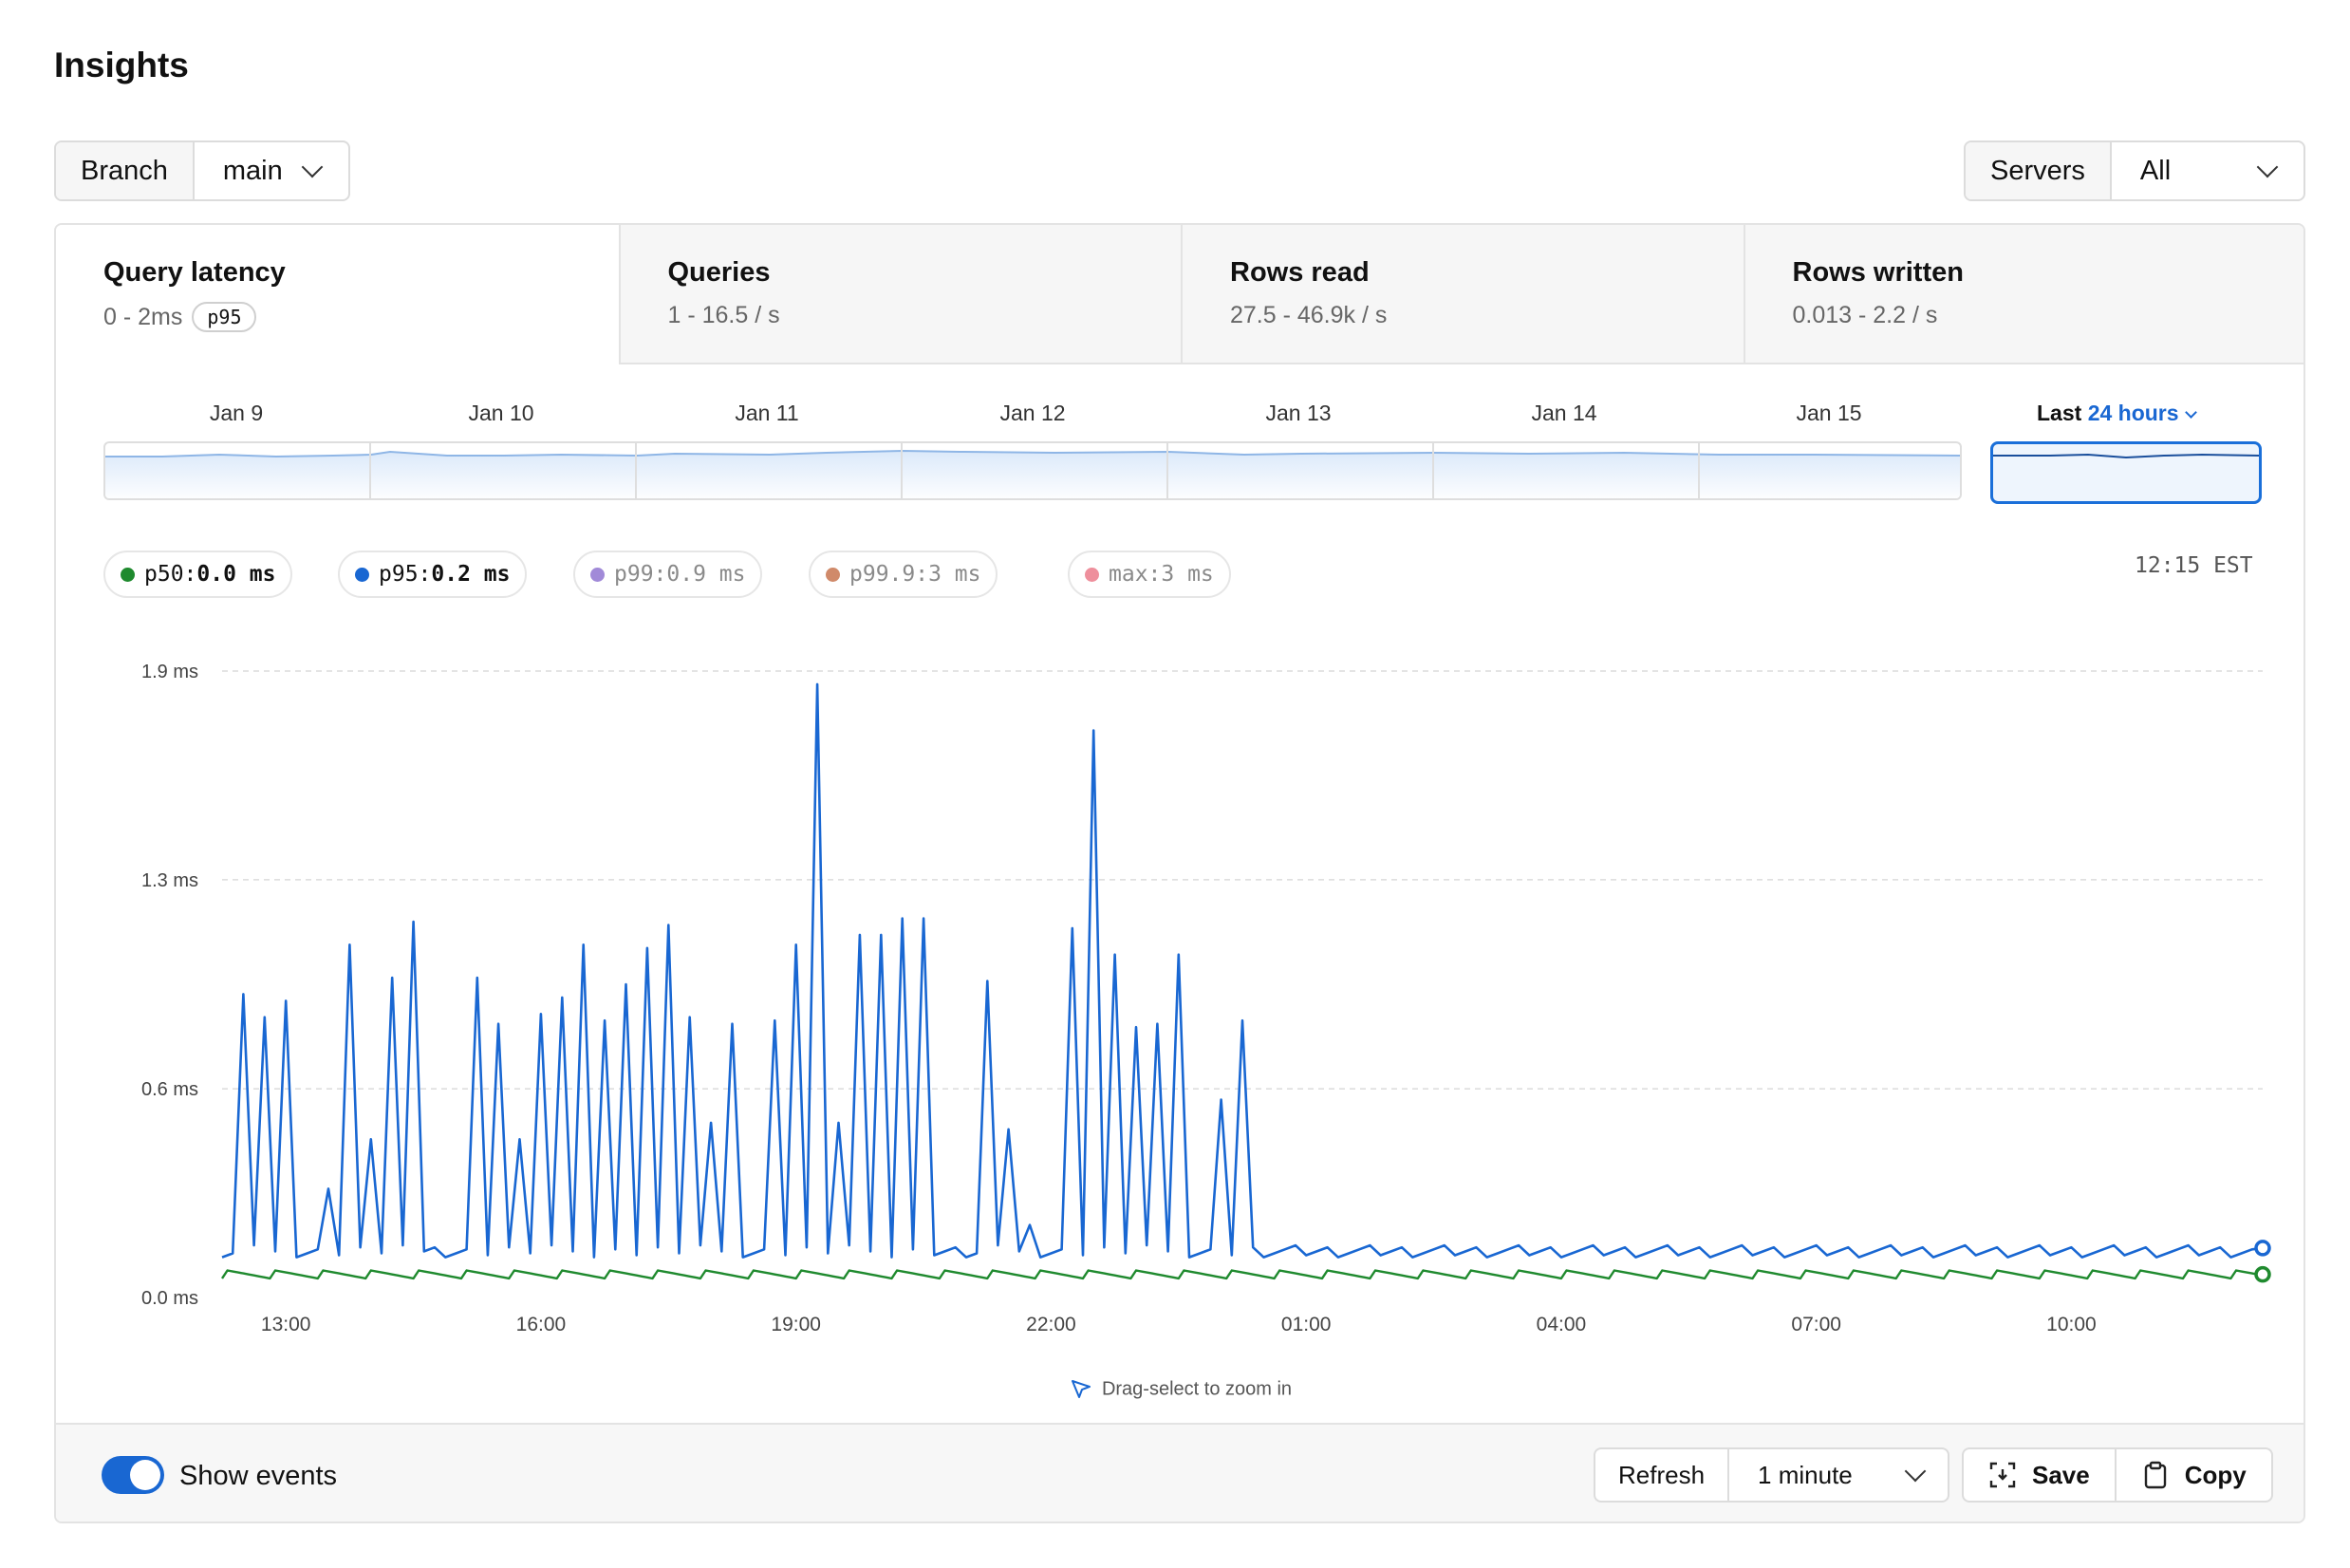  I want to click on tab-range: 27.5 - 46.9k / s, so click(1309, 315).